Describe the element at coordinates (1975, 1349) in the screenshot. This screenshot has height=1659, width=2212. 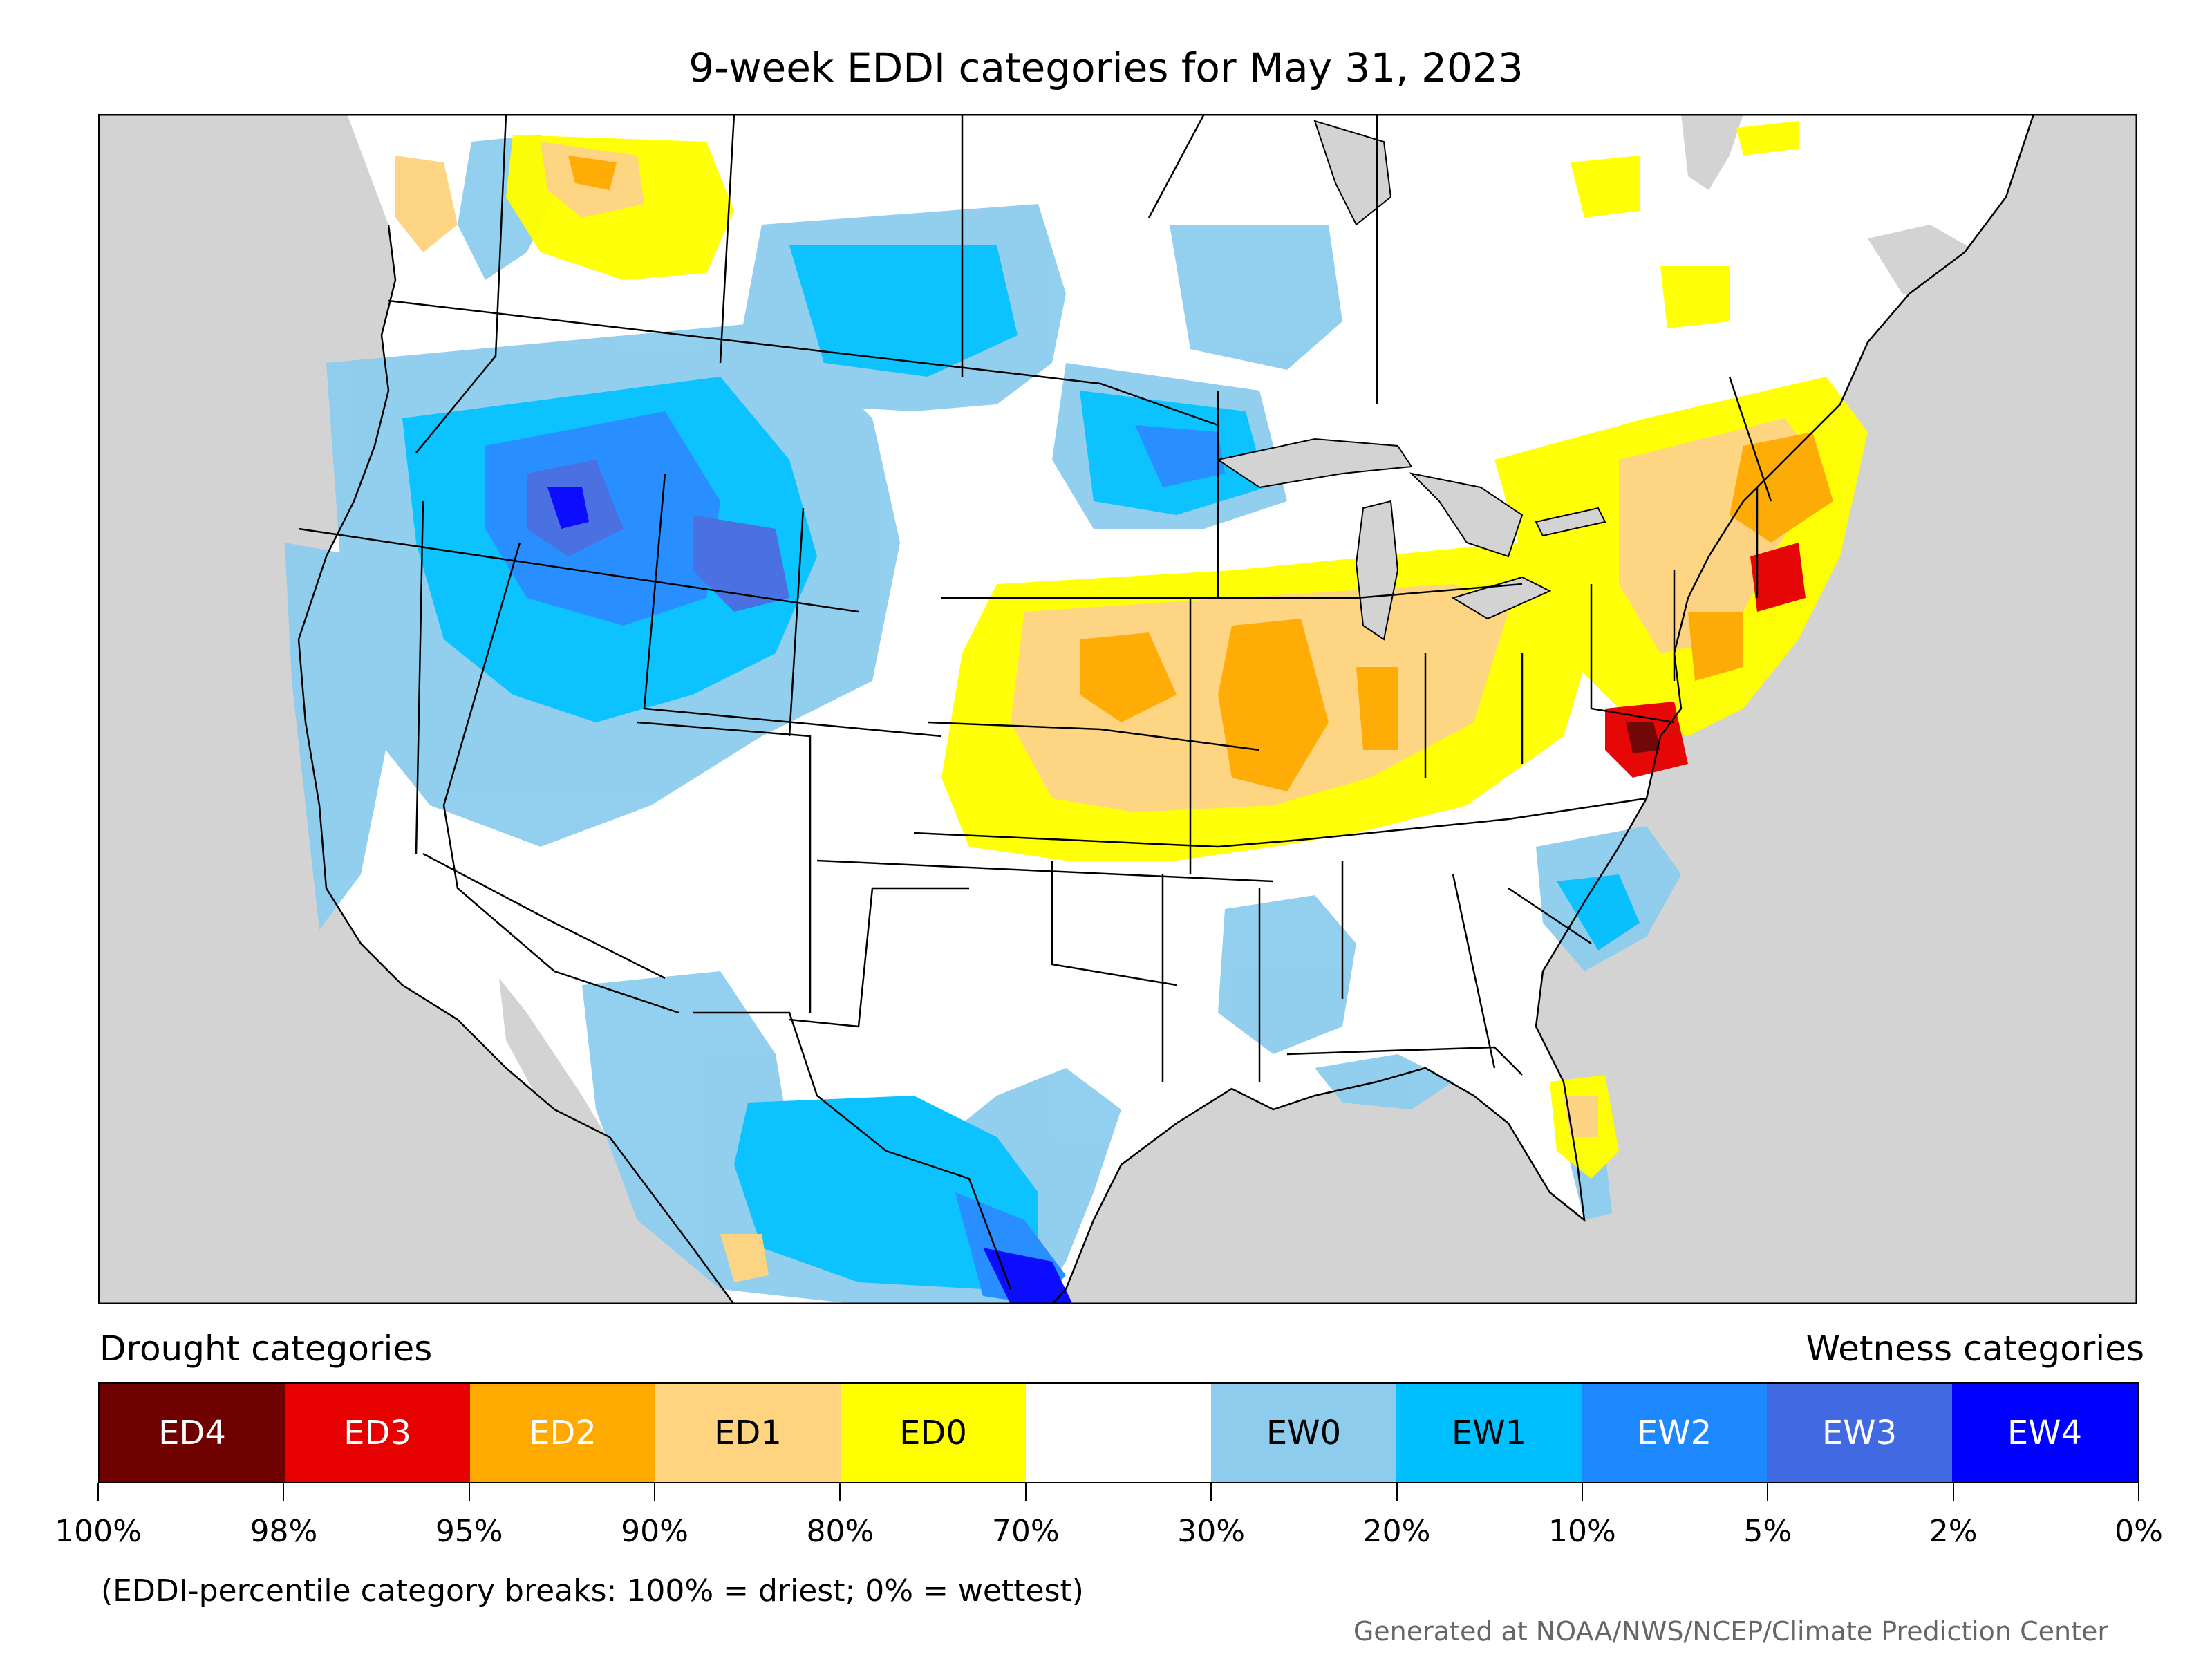
I see `wetness-categories-label: Wetness categories` at that location.